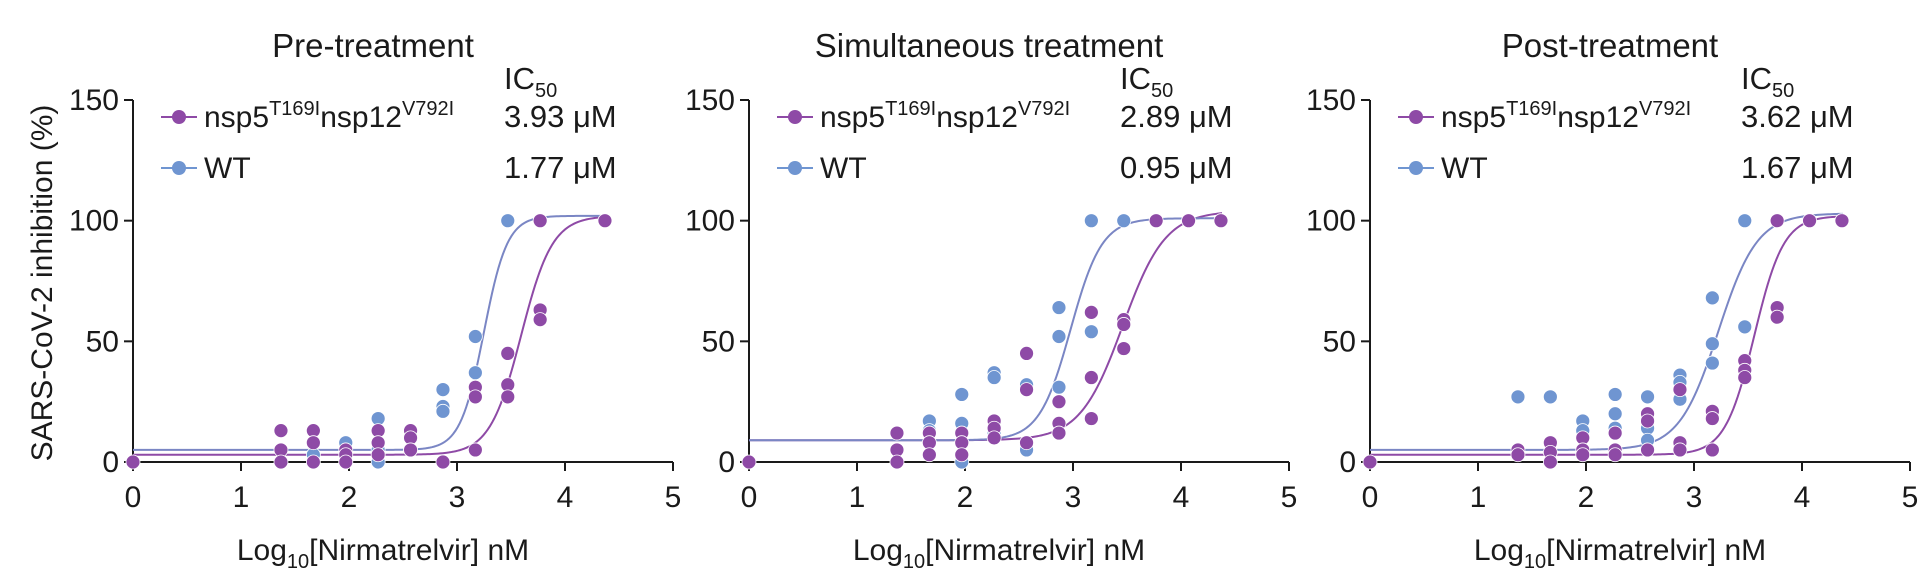 This screenshot has width=1920, height=581. Describe the element at coordinates (1610, 45) in the screenshot. I see `panel-title: Post-treatment` at that location.